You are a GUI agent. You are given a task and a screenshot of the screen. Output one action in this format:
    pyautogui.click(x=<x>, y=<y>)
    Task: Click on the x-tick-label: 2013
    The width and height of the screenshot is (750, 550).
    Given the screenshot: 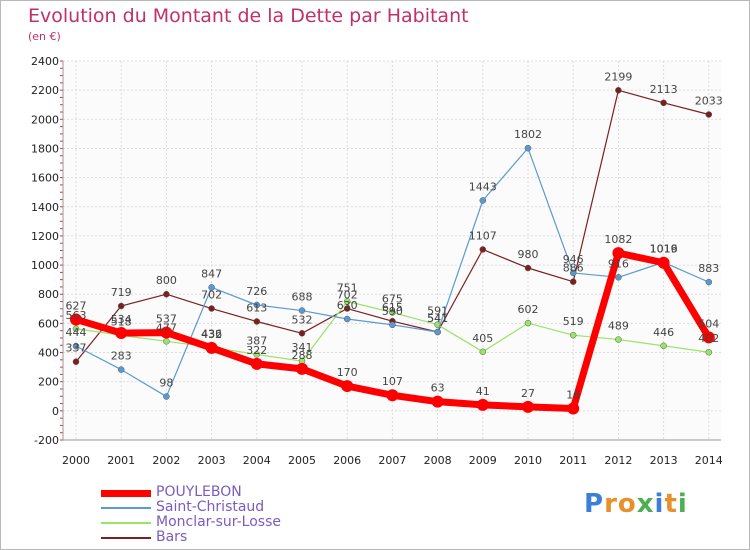 What is the action you would take?
    pyautogui.click(x=664, y=460)
    